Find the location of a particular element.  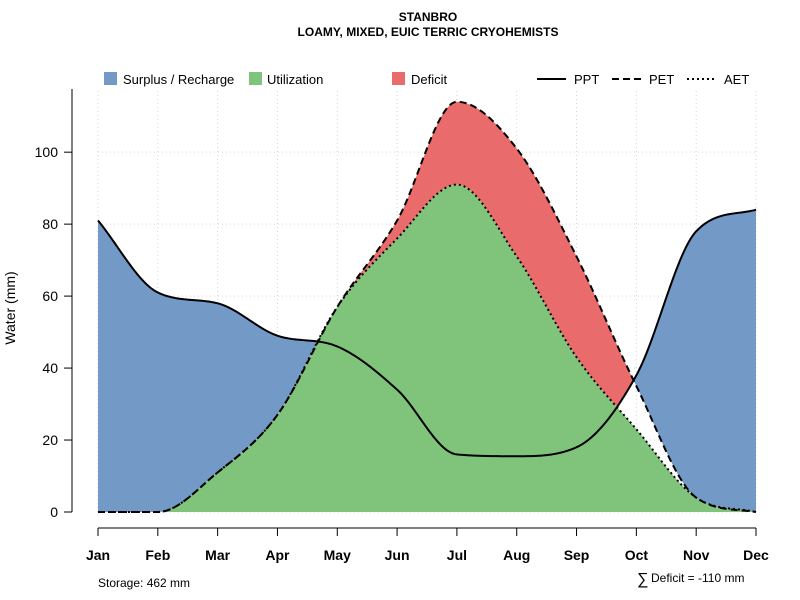

chart-title: STANBRO is located at coordinates (428, 17).